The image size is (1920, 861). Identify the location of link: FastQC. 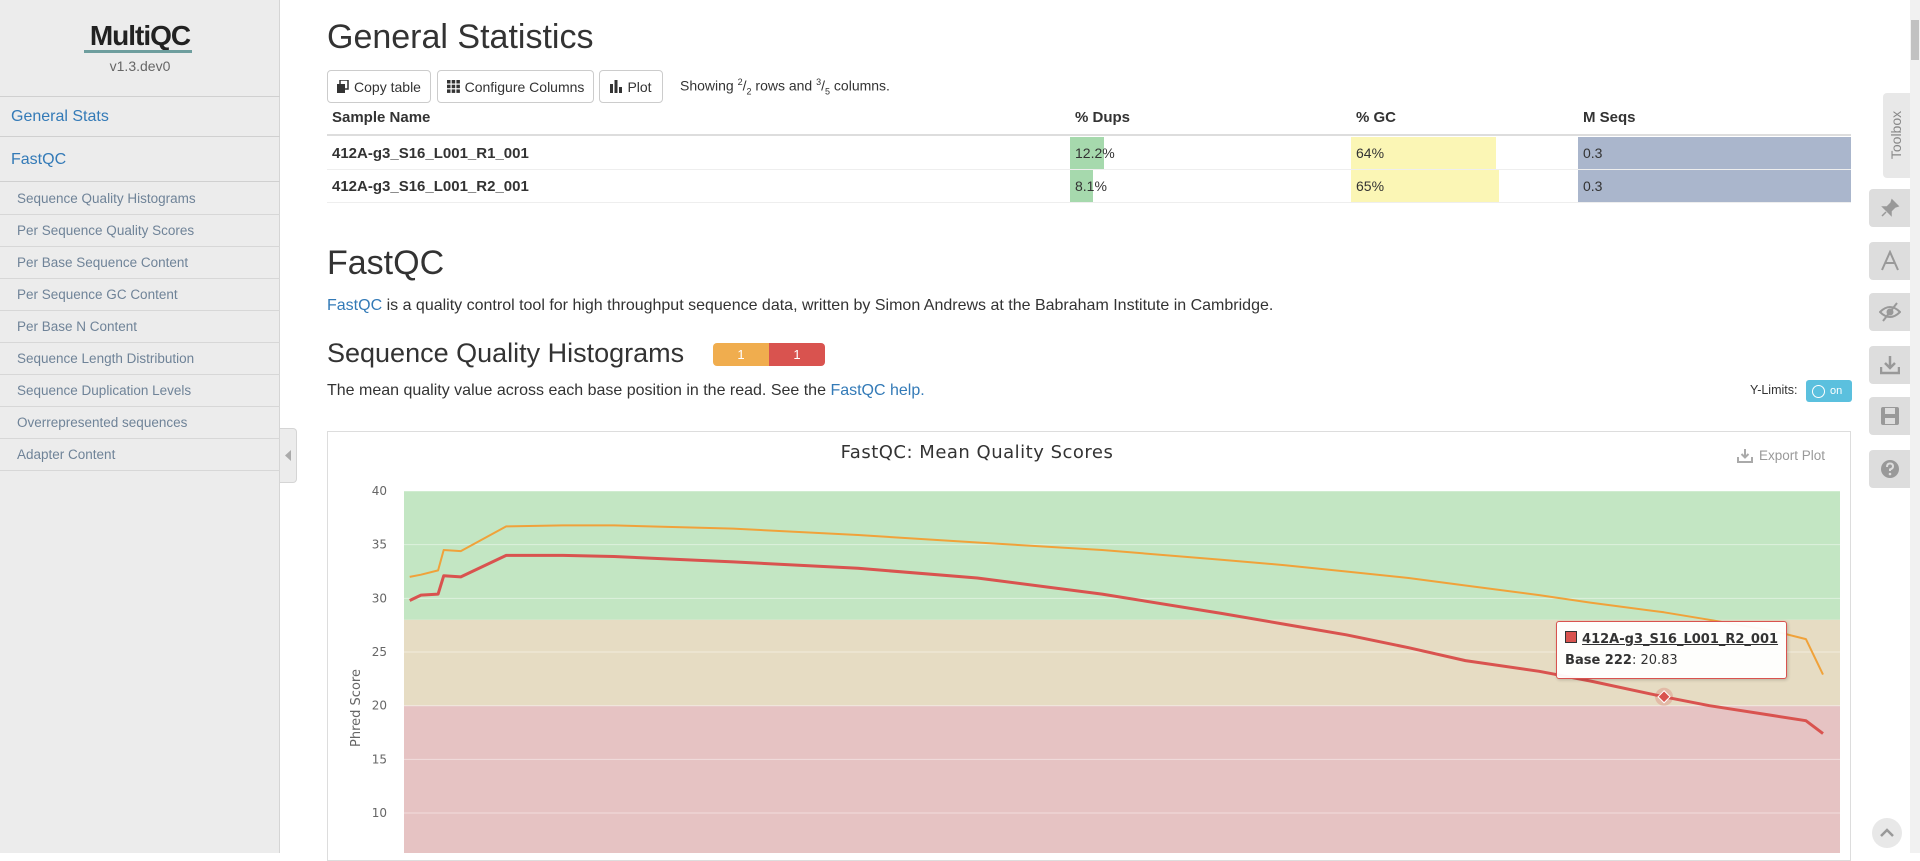
(355, 305).